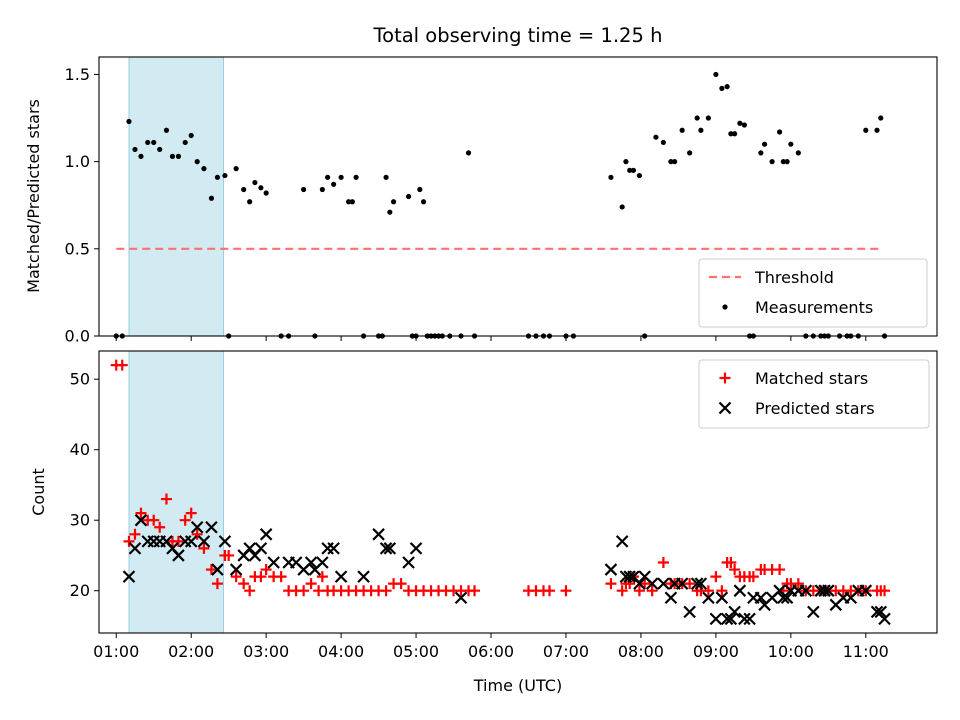  Describe the element at coordinates (77, 161) in the screenshot. I see `top-ytick-label: 1.0` at that location.